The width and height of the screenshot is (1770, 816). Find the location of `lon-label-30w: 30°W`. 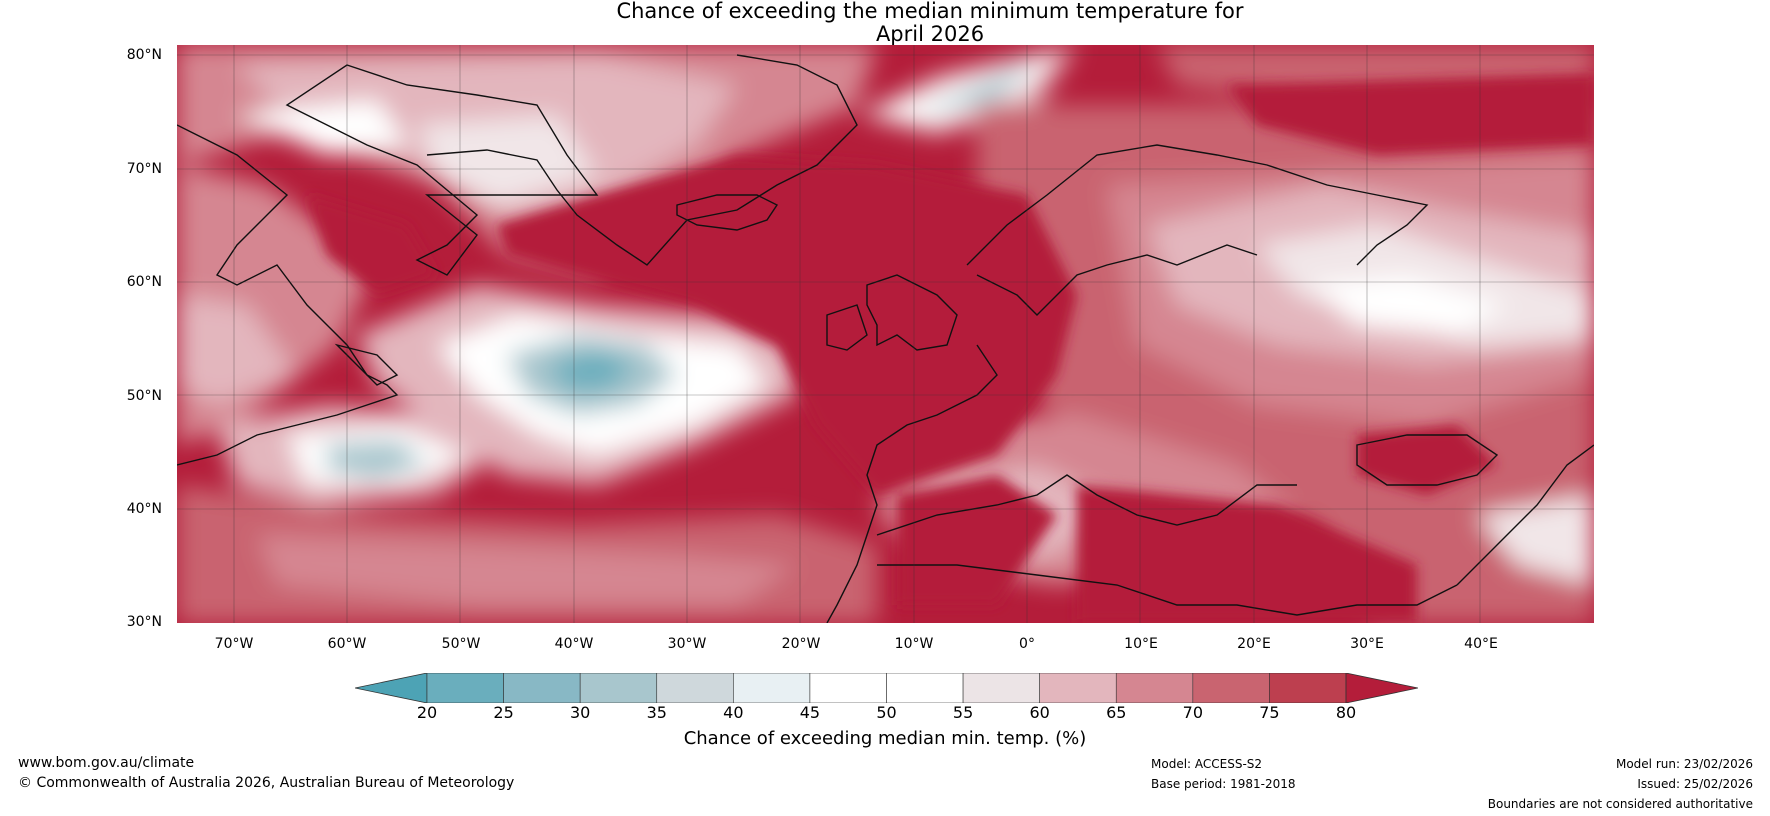

lon-label-30w: 30°W is located at coordinates (687, 644).